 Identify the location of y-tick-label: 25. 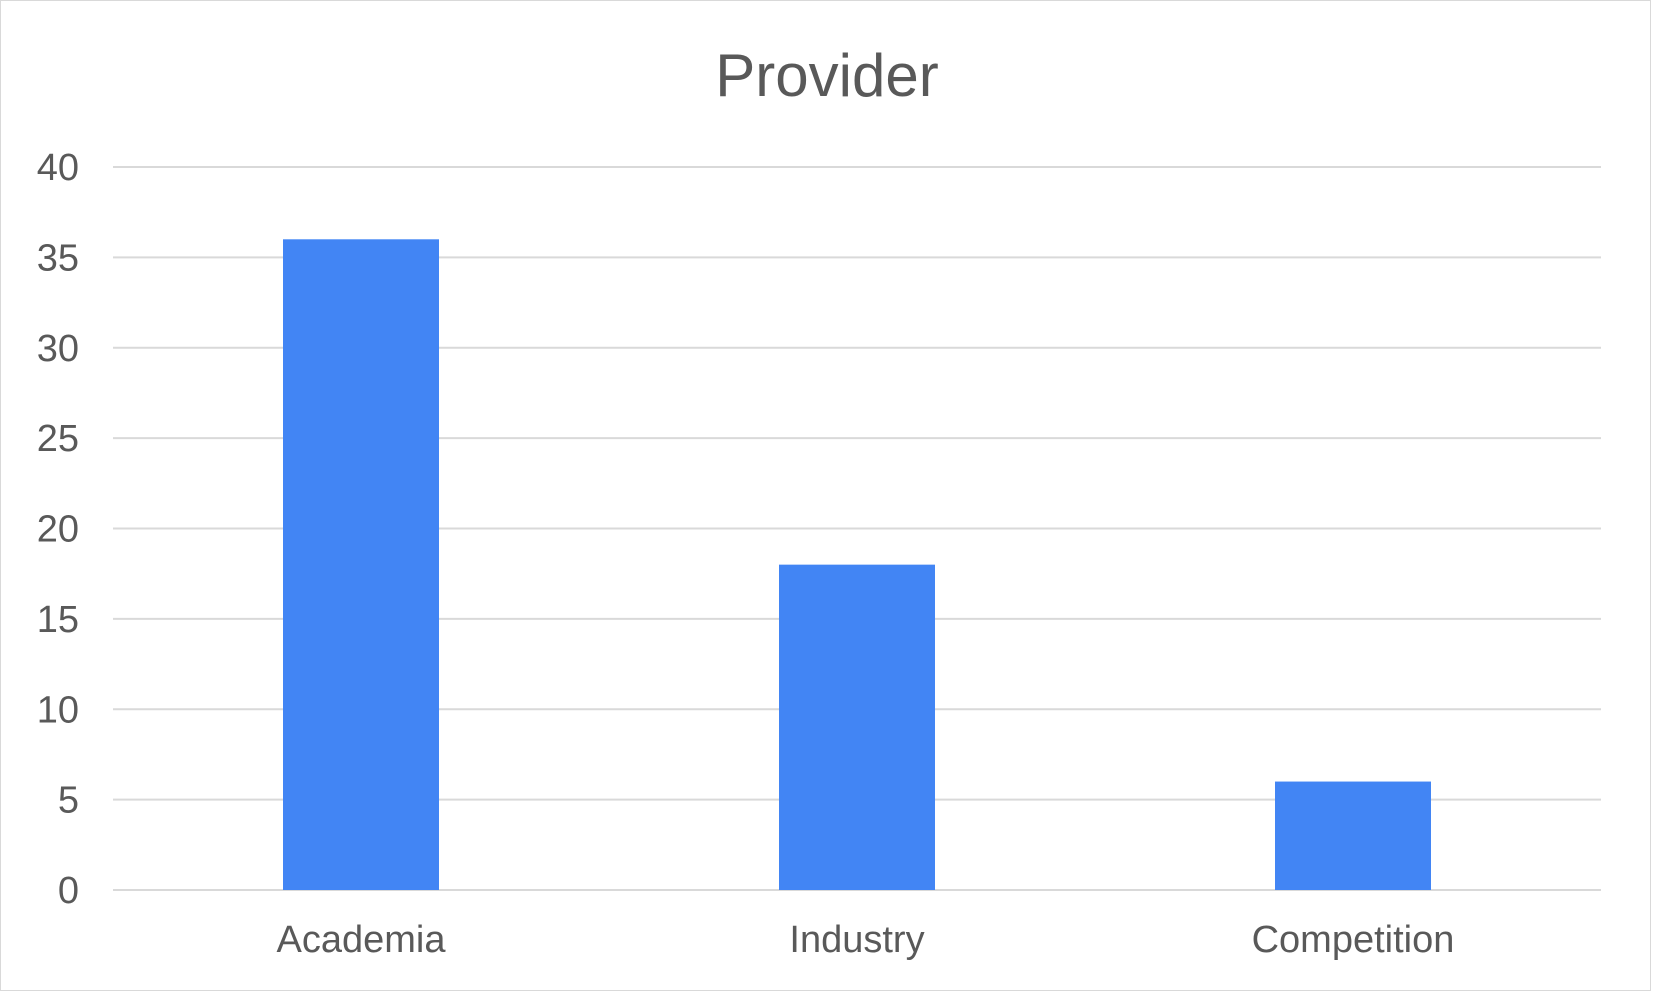
(58, 439).